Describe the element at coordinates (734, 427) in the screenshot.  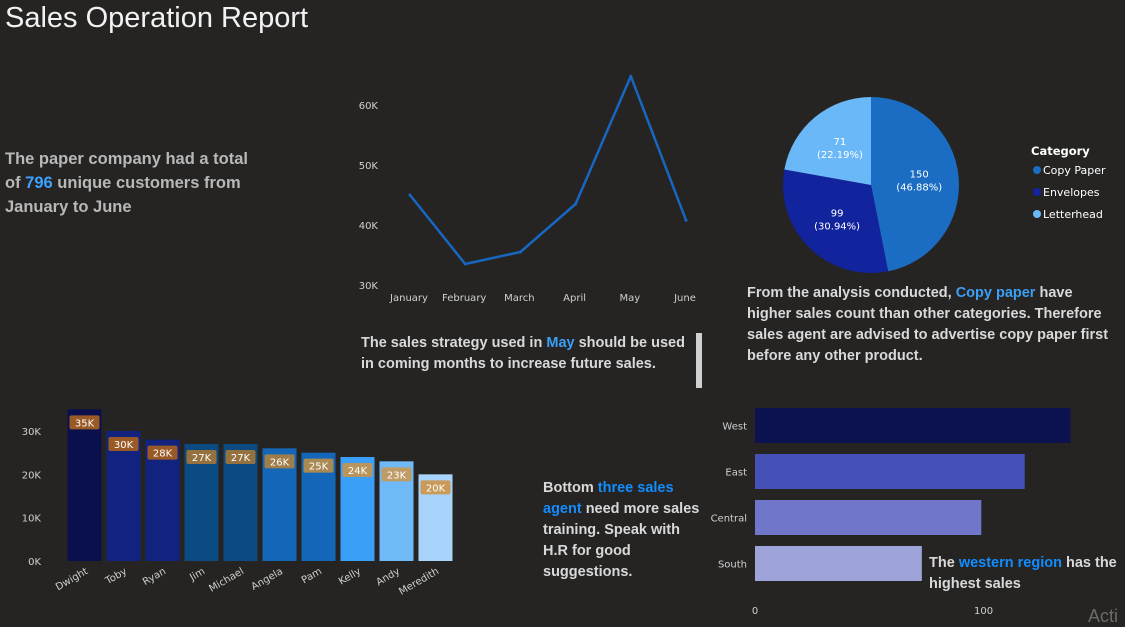
I see `y-tick-label: West` at that location.